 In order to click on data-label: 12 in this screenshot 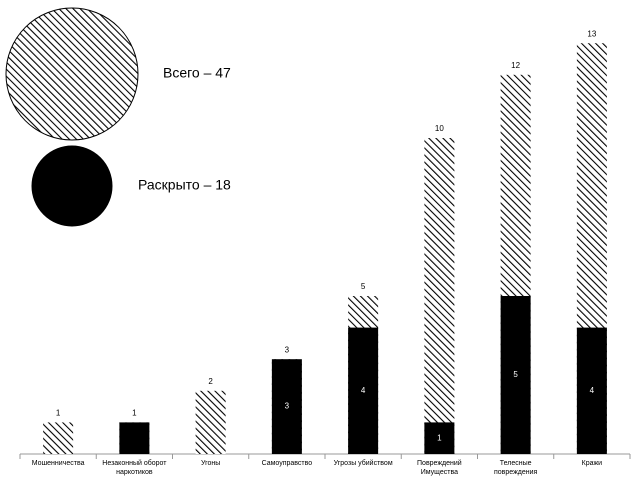, I will do `click(515, 65)`.